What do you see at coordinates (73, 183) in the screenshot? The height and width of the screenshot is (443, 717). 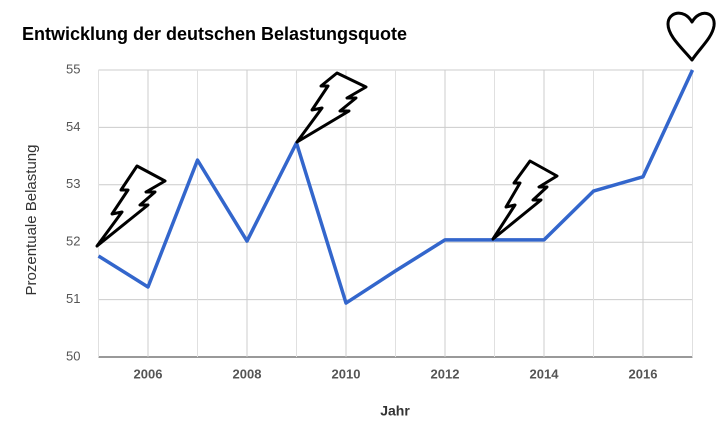 I see `y-tick-label: 53` at bounding box center [73, 183].